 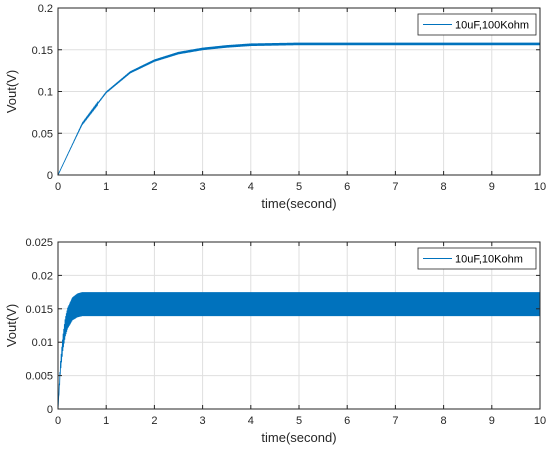 What do you see at coordinates (42, 51) in the screenshot?
I see `y-tick-label: 0.15` at bounding box center [42, 51].